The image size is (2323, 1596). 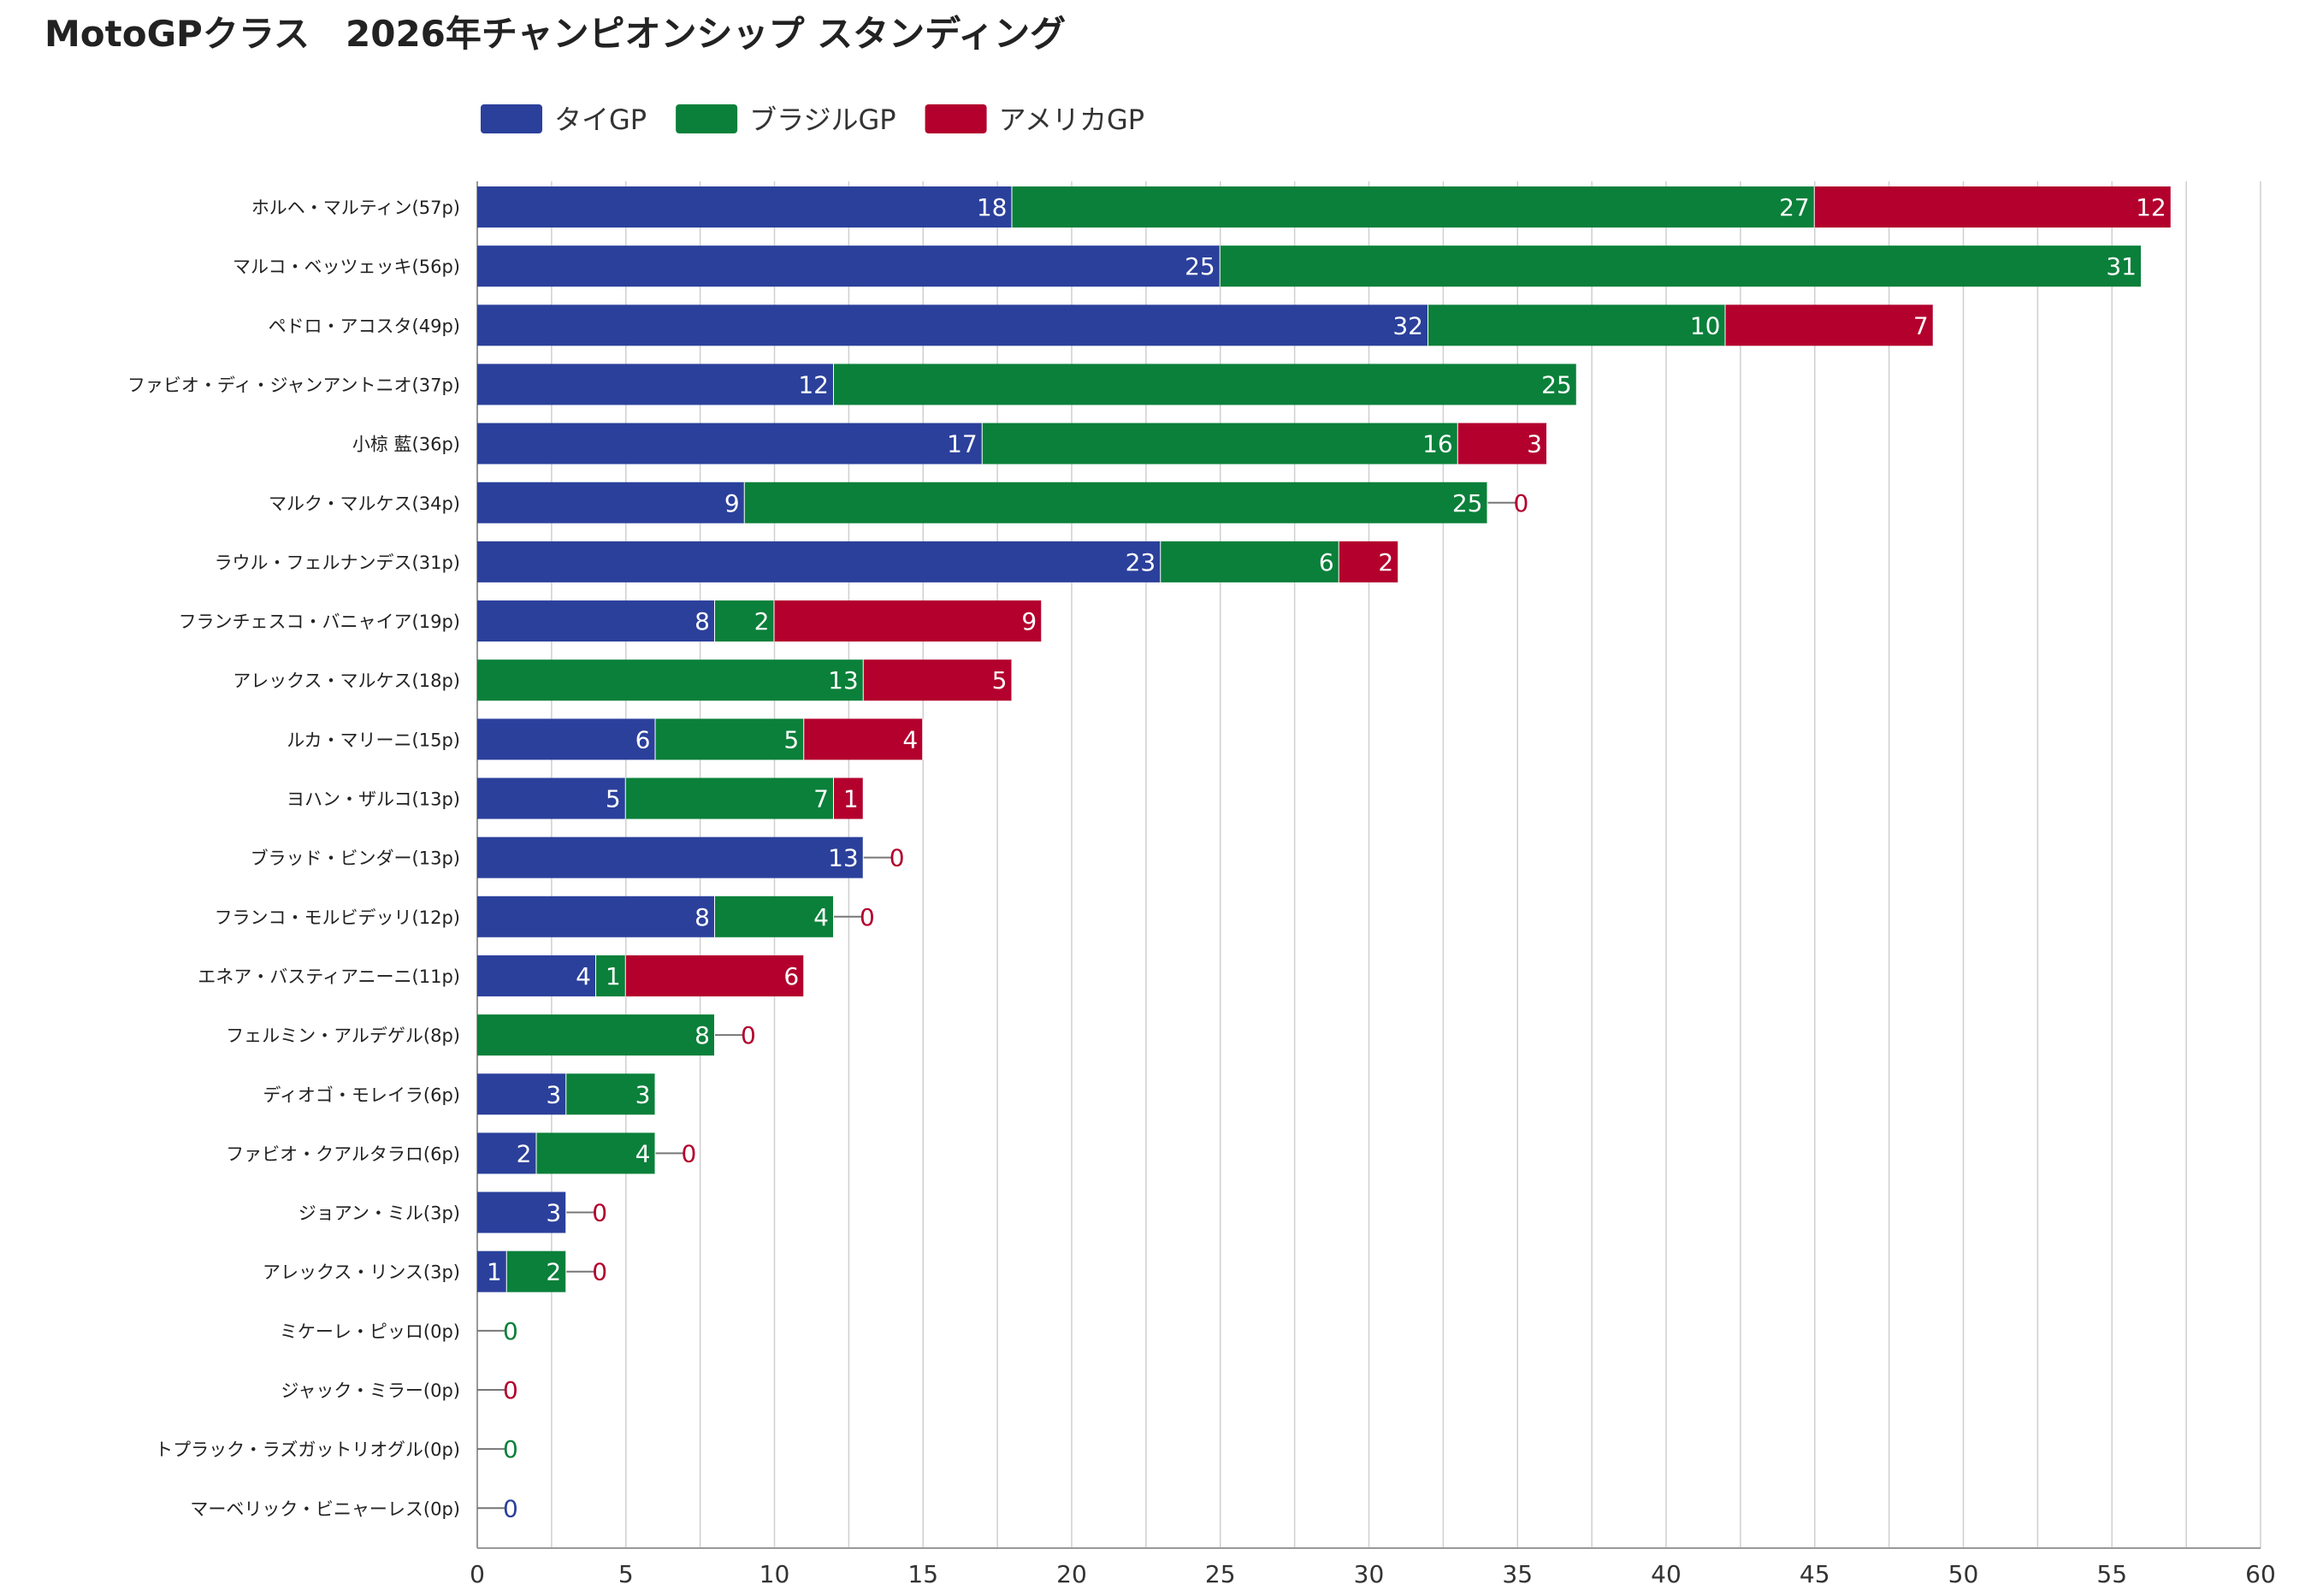 What do you see at coordinates (1407, 325) in the screenshot?
I see `data-label: 32` at bounding box center [1407, 325].